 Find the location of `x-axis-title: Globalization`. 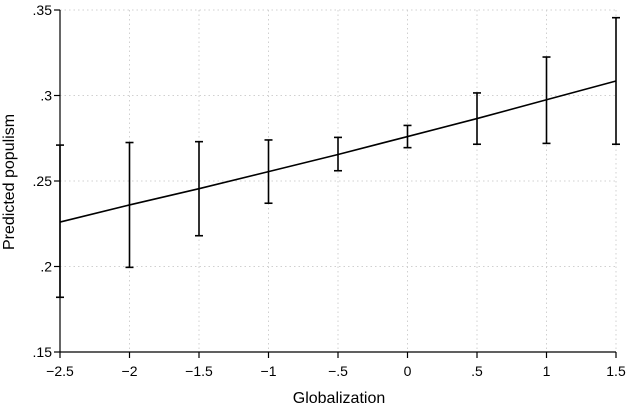

x-axis-title: Globalization is located at coordinates (339, 397).